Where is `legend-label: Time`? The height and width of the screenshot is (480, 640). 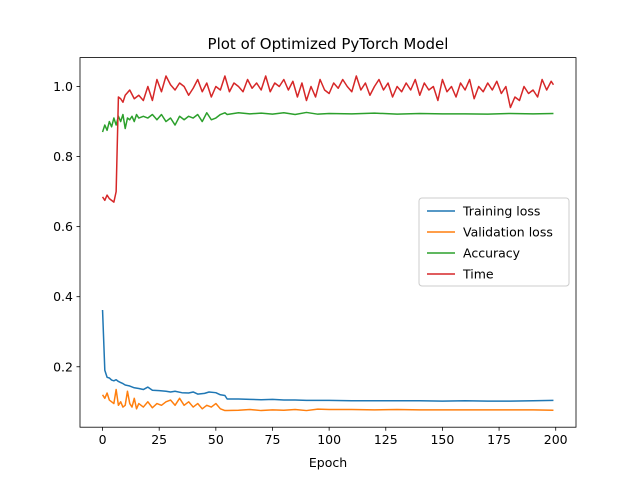 legend-label: Time is located at coordinates (478, 274).